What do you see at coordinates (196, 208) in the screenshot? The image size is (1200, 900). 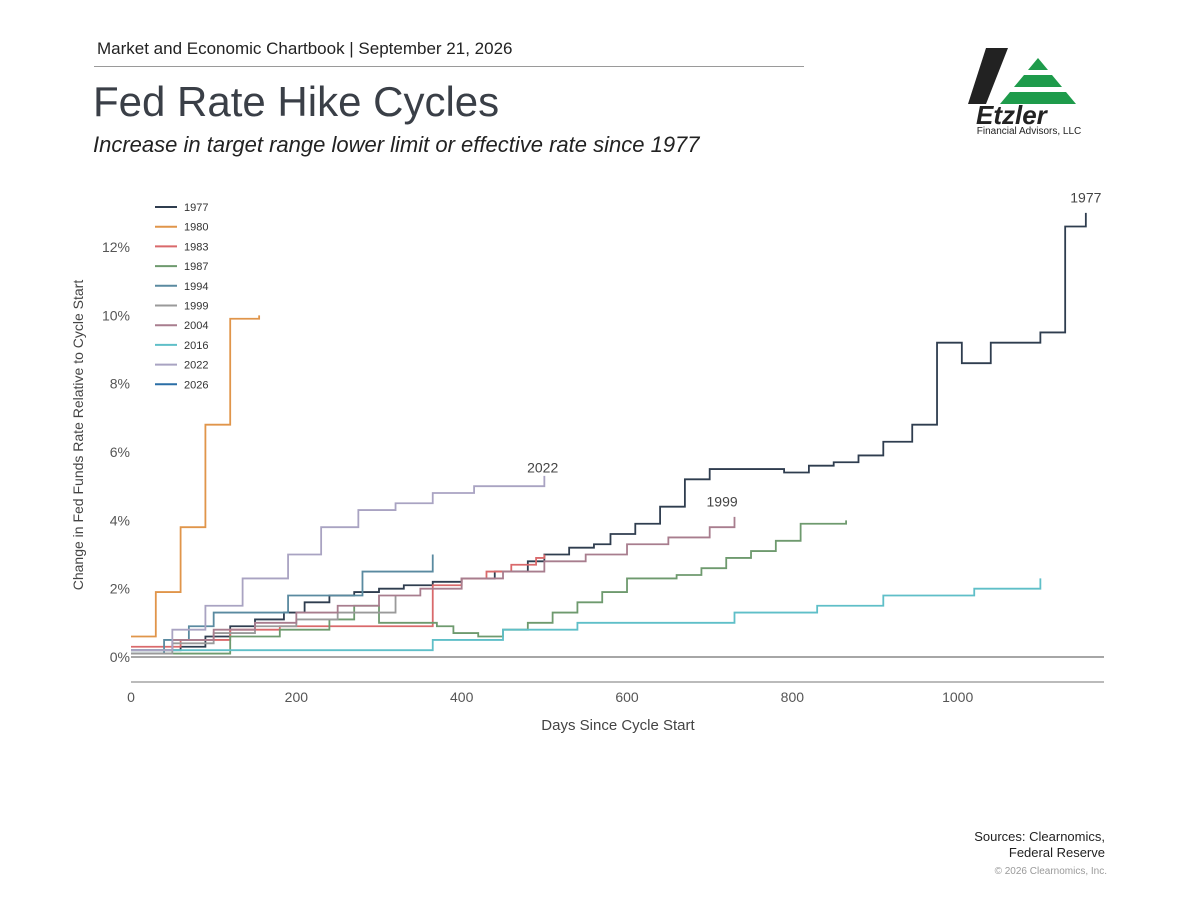 I see `legend-label-1977: 1977` at bounding box center [196, 208].